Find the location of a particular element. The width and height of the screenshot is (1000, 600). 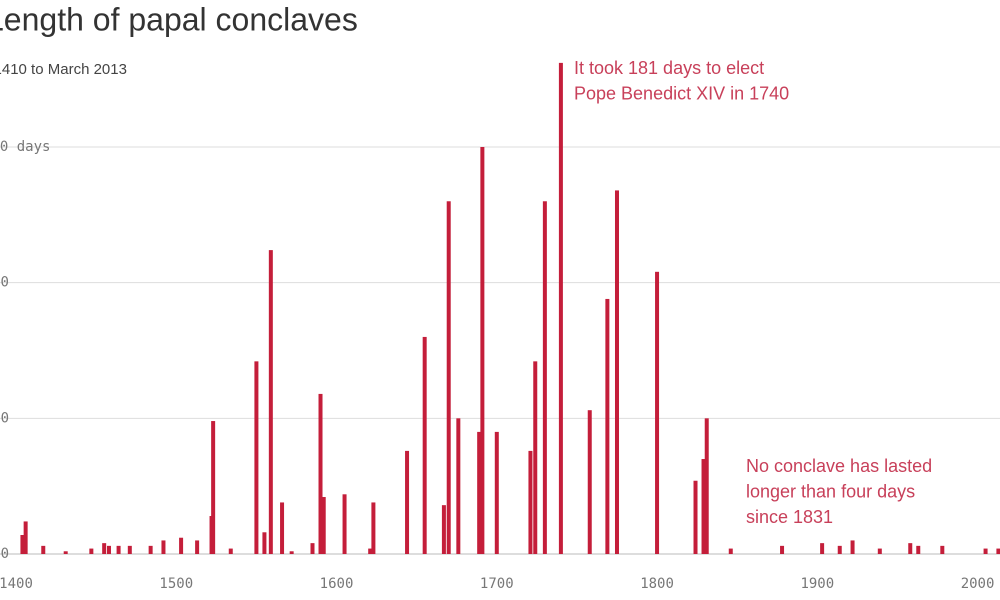

annotation: It took 181 days to elect is located at coordinates (669, 68).